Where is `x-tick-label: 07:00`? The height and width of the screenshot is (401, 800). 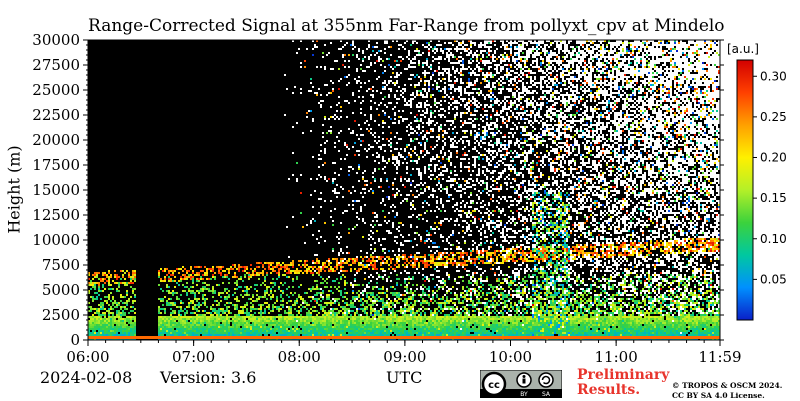 x-tick-label: 07:00 is located at coordinates (193, 357).